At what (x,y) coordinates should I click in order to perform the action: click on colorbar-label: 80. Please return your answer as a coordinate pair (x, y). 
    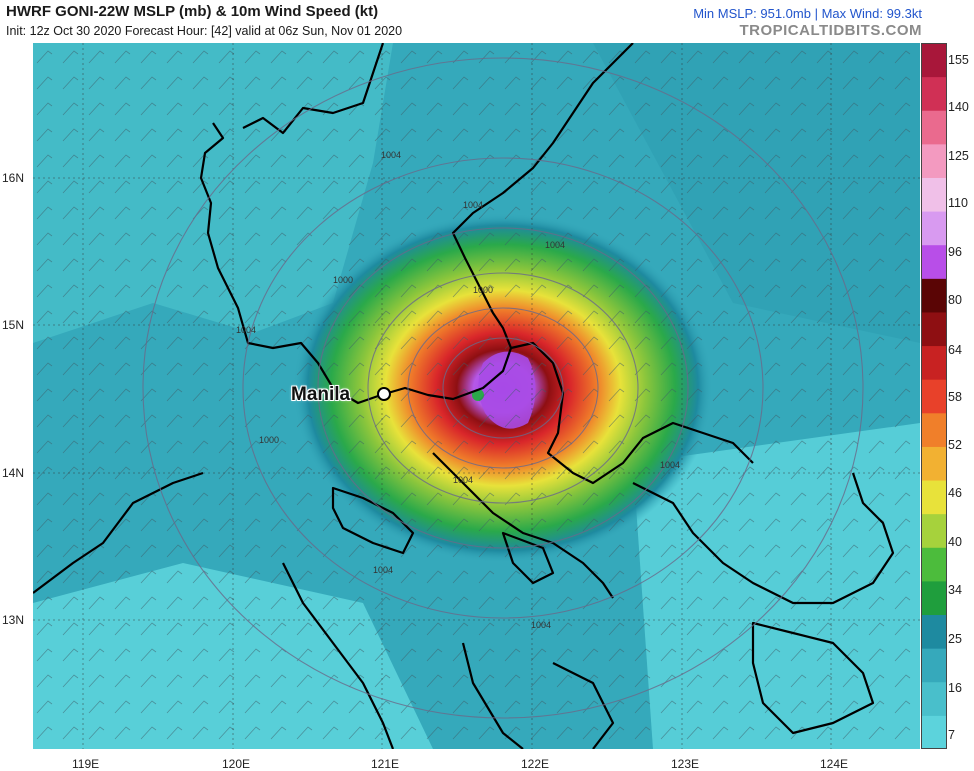
    Looking at the image, I should click on (955, 300).